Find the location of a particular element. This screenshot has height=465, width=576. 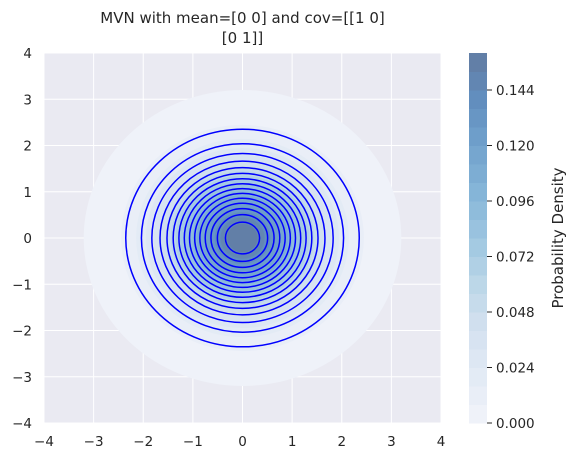

y-tick-label: 3 is located at coordinates (27, 100).